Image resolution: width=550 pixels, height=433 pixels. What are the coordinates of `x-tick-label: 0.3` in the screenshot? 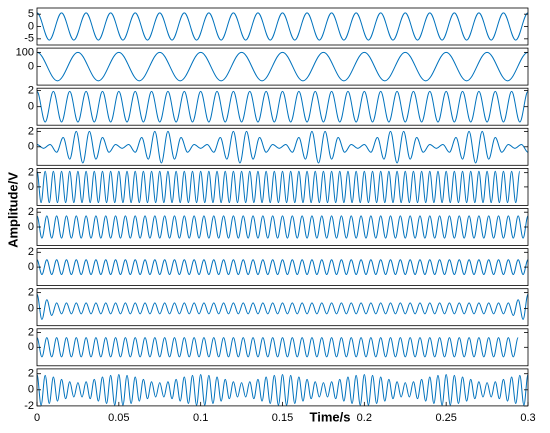 It's located at (527, 418).